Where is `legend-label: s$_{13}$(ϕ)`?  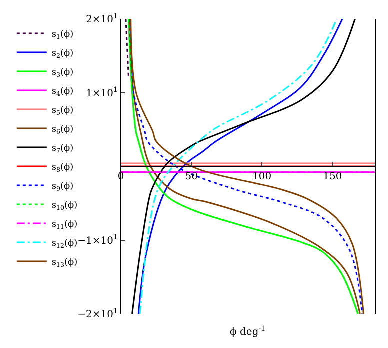
legend-label: s$_{13}$(ϕ) is located at coordinates (65, 263).